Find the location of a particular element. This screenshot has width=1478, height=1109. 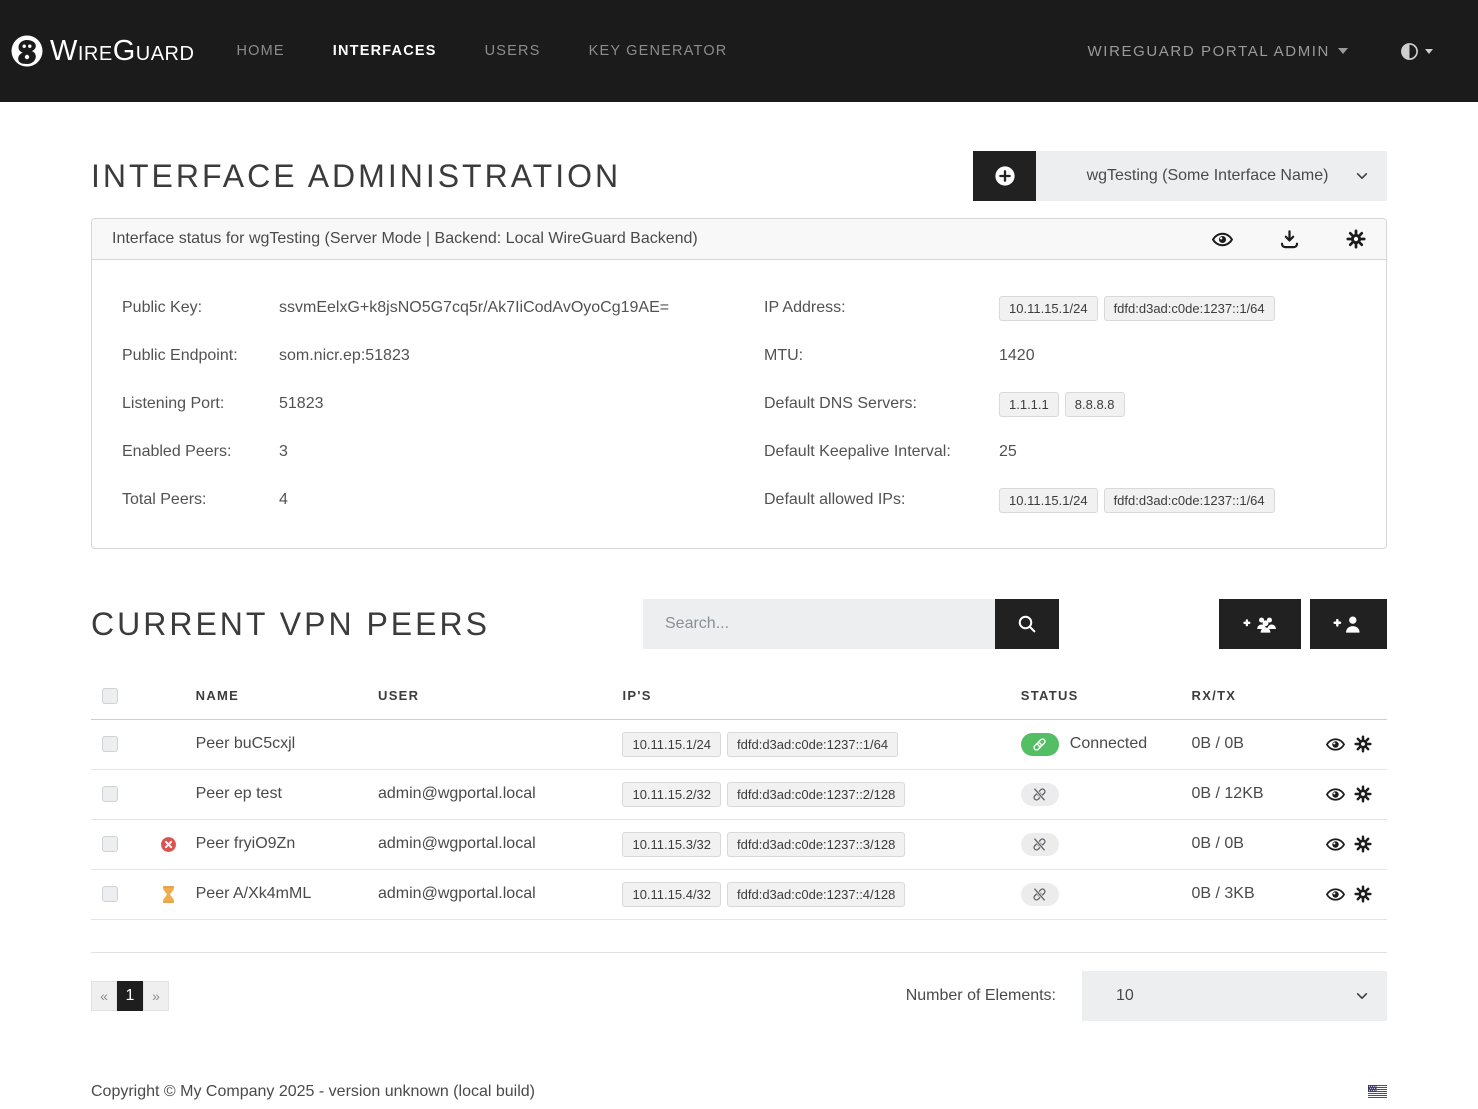

col-header-rxtx: RX/TX is located at coordinates (1258, 696).